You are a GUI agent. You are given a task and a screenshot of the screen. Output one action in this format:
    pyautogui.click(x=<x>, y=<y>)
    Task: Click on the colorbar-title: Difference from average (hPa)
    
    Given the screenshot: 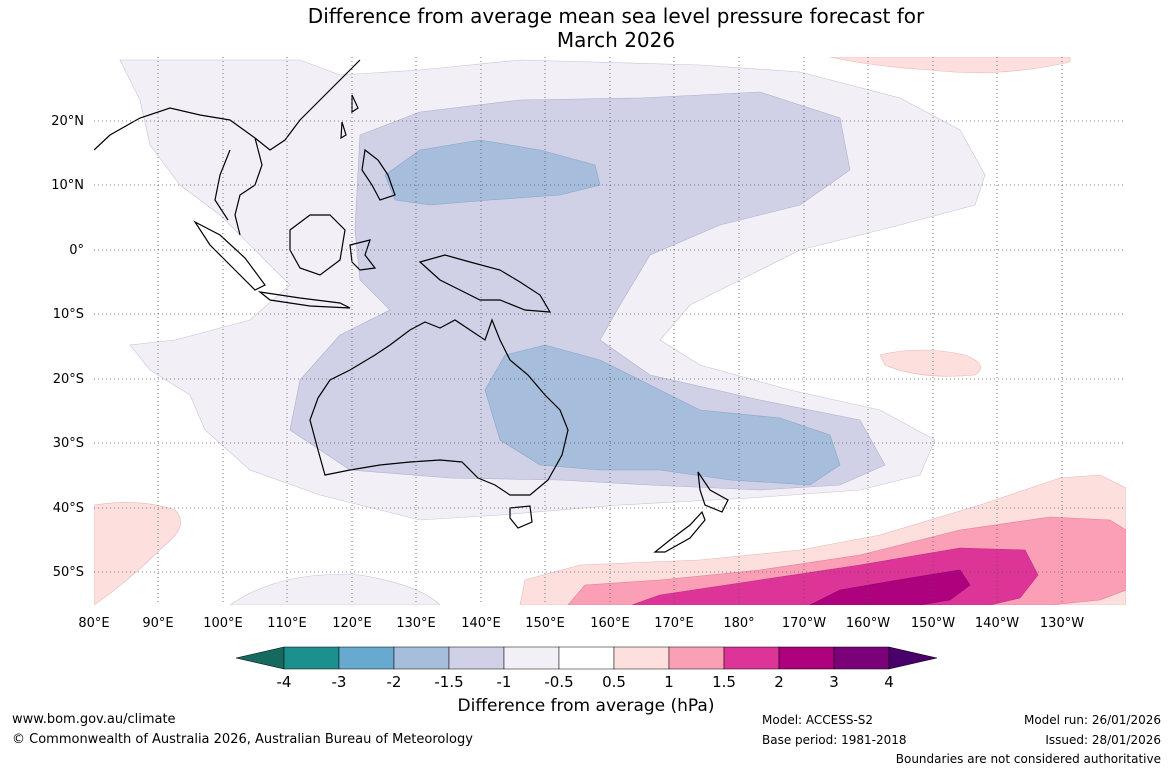 What is the action you would take?
    pyautogui.click(x=586, y=706)
    